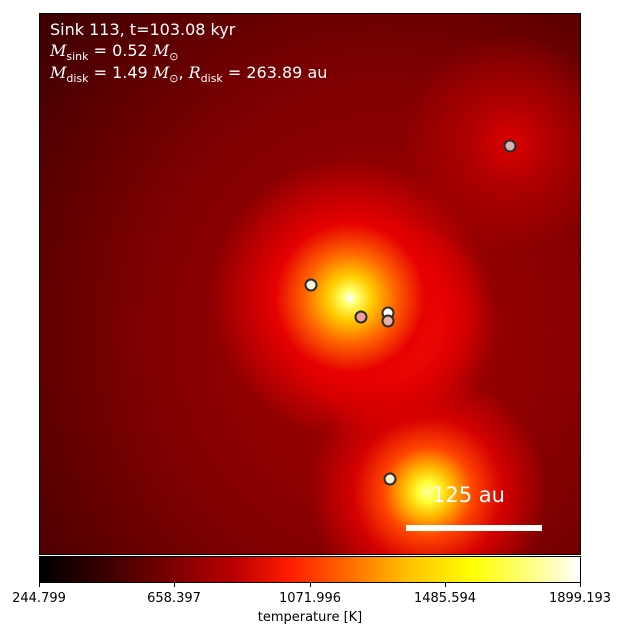 This screenshot has height=636, width=624. Describe the element at coordinates (310, 598) in the screenshot. I see `colorbar-tick-label: 1071.996` at that location.